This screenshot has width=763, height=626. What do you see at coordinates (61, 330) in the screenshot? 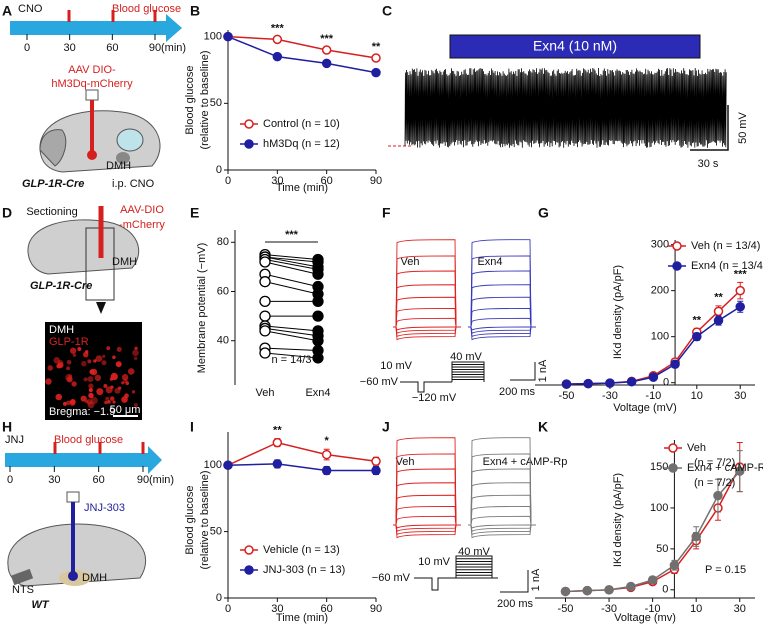
I see `image-label: DMH` at bounding box center [61, 330].